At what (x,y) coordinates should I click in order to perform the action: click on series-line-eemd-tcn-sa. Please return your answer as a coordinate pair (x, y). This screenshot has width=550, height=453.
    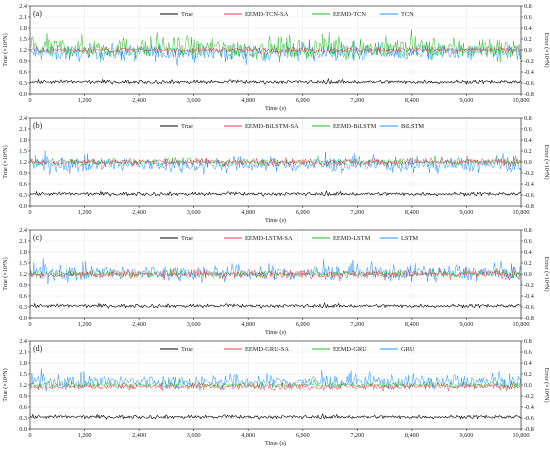
    Looking at the image, I should click on (275, 50).